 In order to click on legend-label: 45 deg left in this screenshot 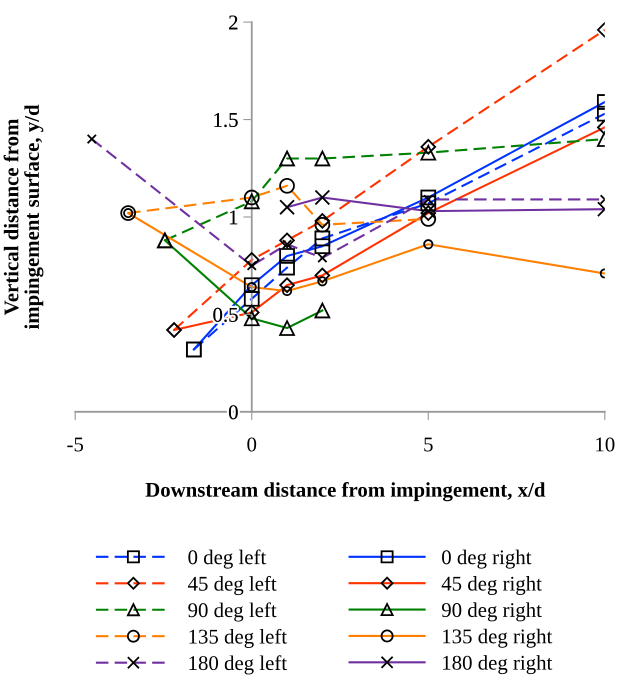, I will do `click(232, 586)`.